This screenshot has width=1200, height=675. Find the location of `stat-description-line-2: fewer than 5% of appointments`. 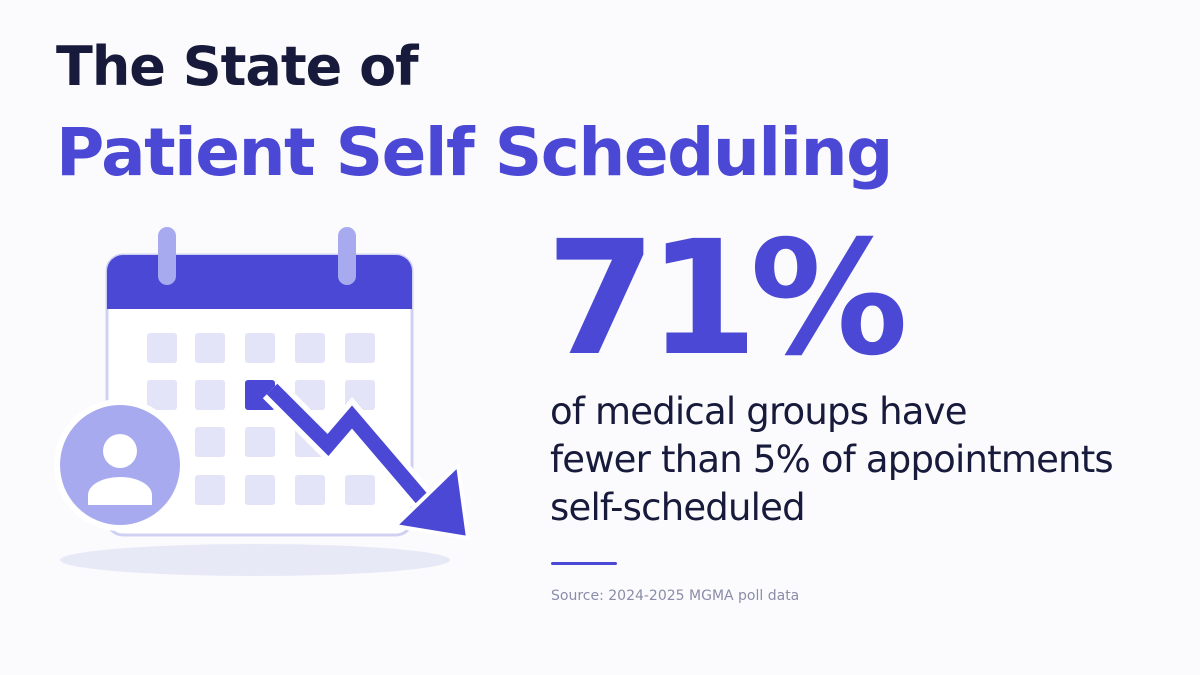

stat-description-line-2: fewer than 5% of appointments is located at coordinates (832, 459).